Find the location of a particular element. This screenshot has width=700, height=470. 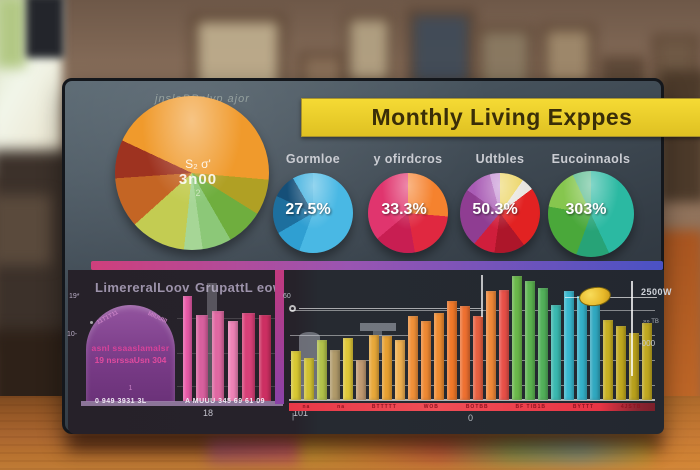

right-axis-label: 2500W is located at coordinates (657, 292).